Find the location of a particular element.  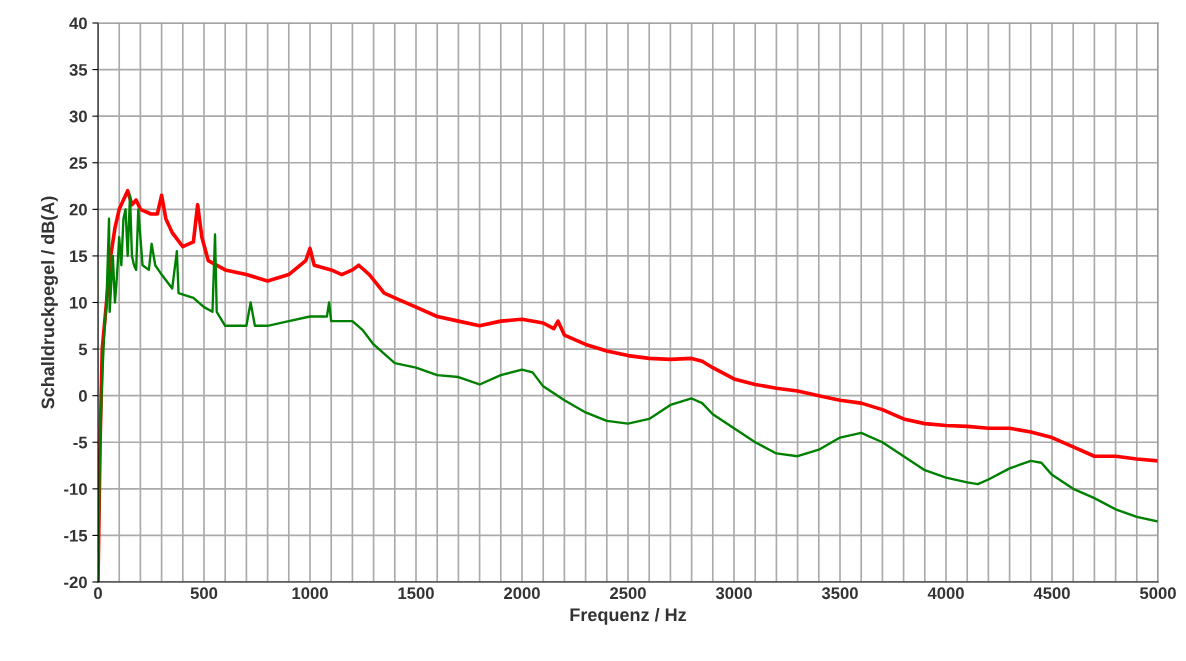

x-tick-label: 1500 is located at coordinates (416, 593).